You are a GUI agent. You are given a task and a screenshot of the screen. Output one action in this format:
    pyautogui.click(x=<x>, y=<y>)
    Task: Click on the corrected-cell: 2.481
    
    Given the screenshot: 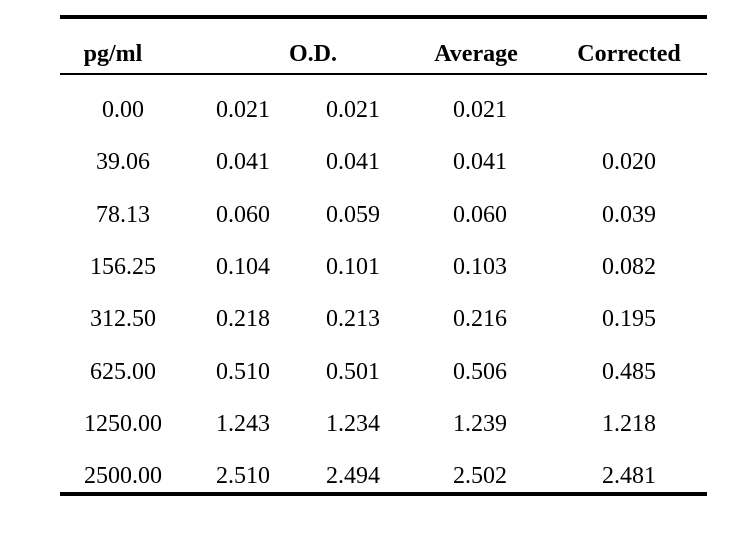 What is the action you would take?
    pyautogui.click(x=629, y=476)
    